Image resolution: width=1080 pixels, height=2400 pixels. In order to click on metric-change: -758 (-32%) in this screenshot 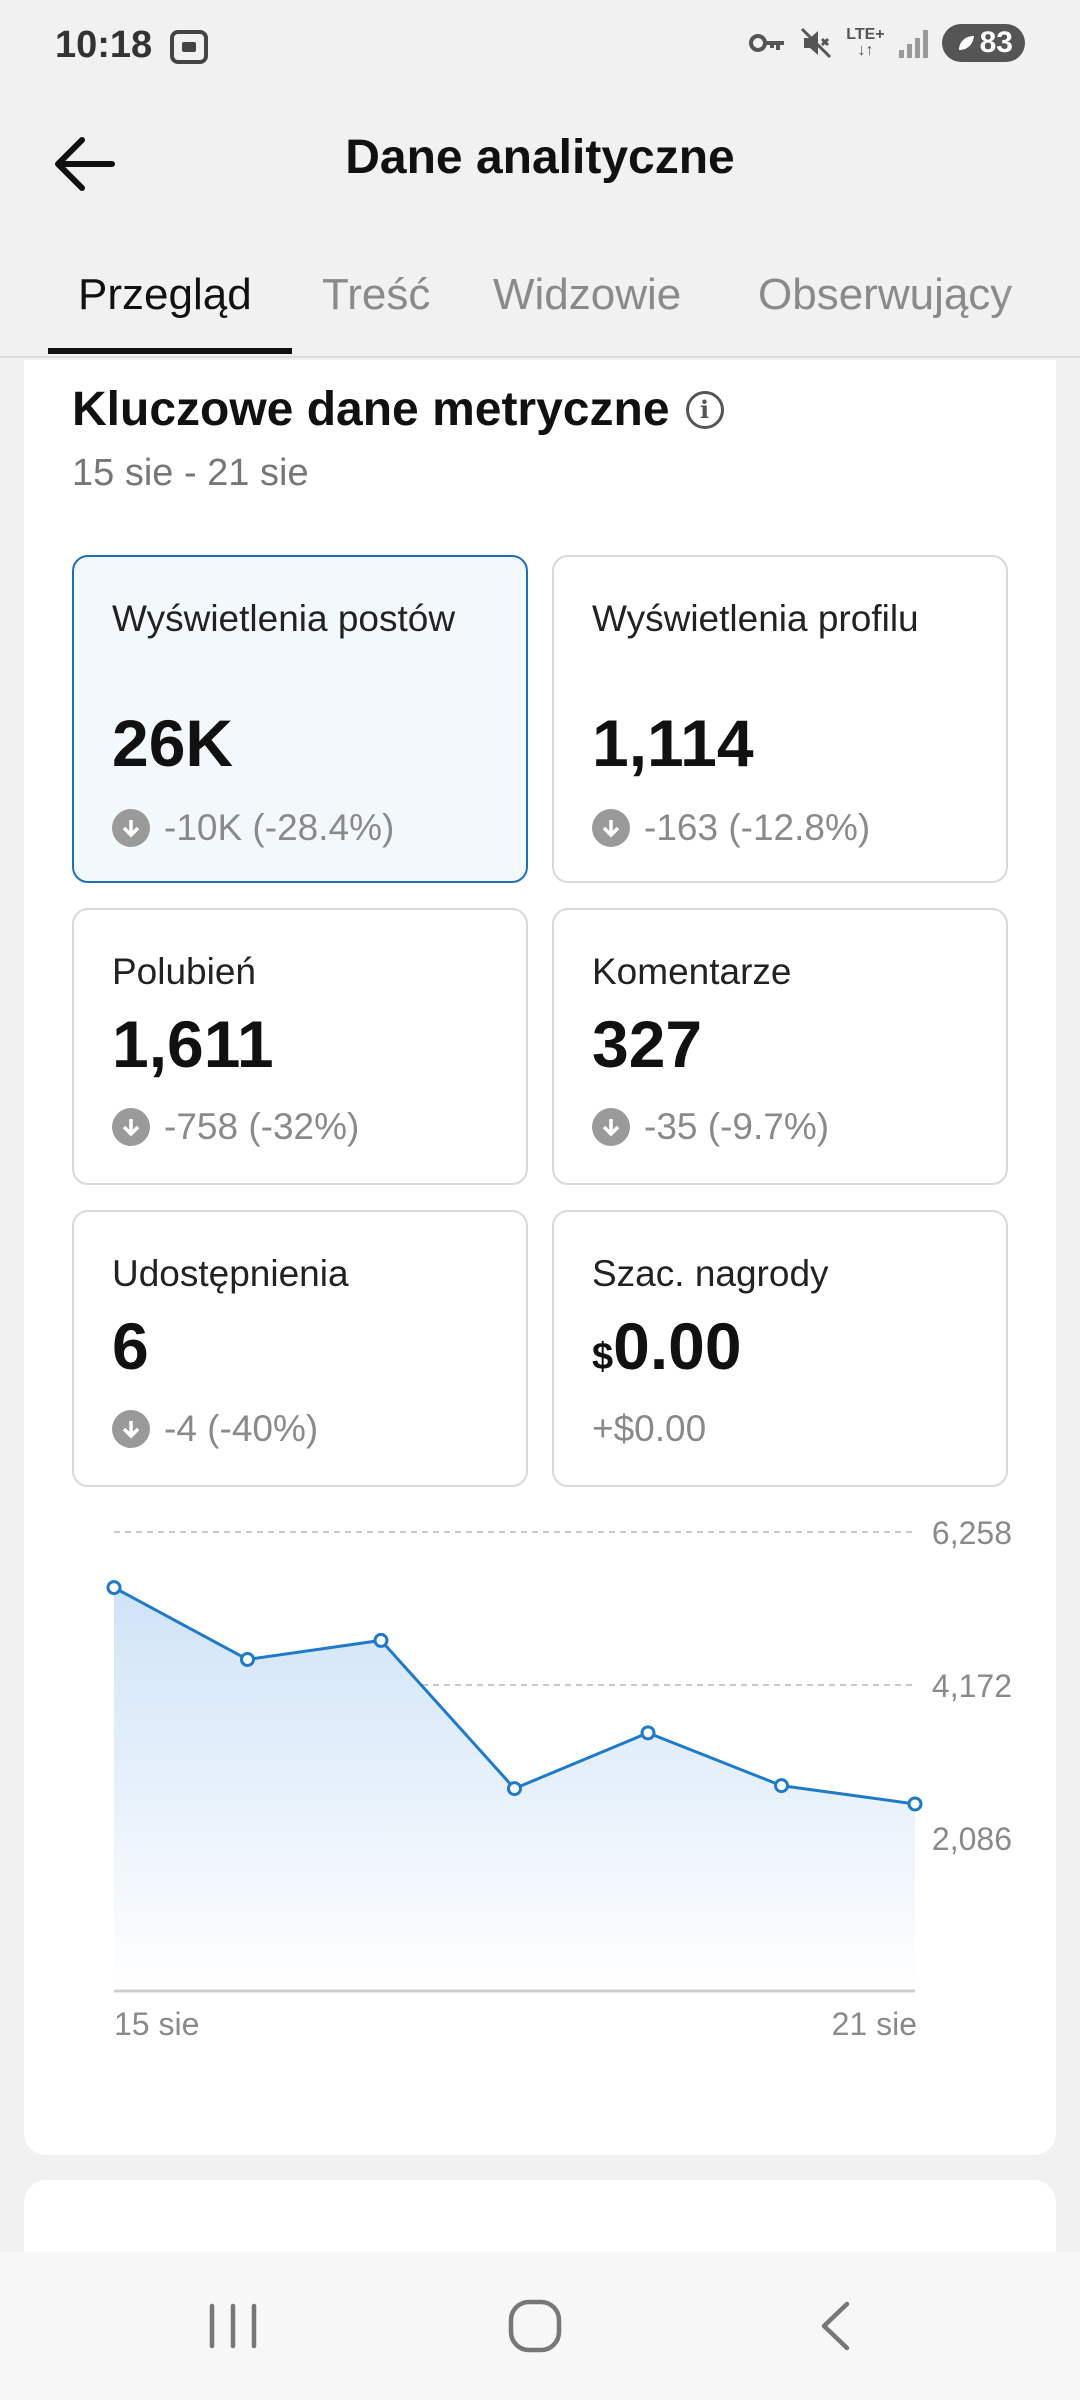, I will do `click(235, 1127)`.